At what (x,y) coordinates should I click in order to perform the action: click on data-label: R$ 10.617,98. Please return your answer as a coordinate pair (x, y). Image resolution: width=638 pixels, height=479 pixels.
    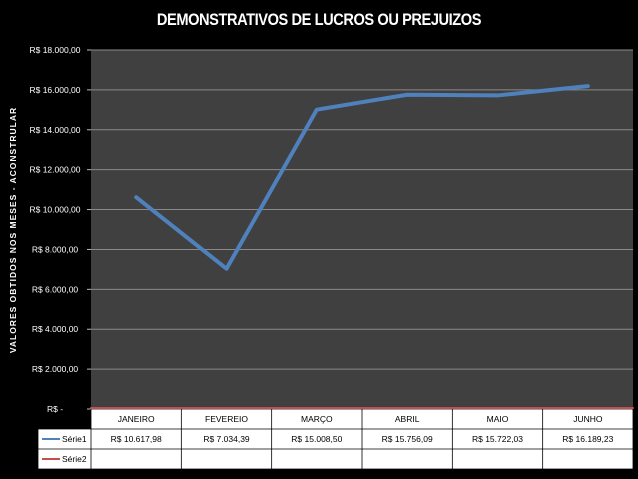
    Looking at the image, I should click on (136, 439).